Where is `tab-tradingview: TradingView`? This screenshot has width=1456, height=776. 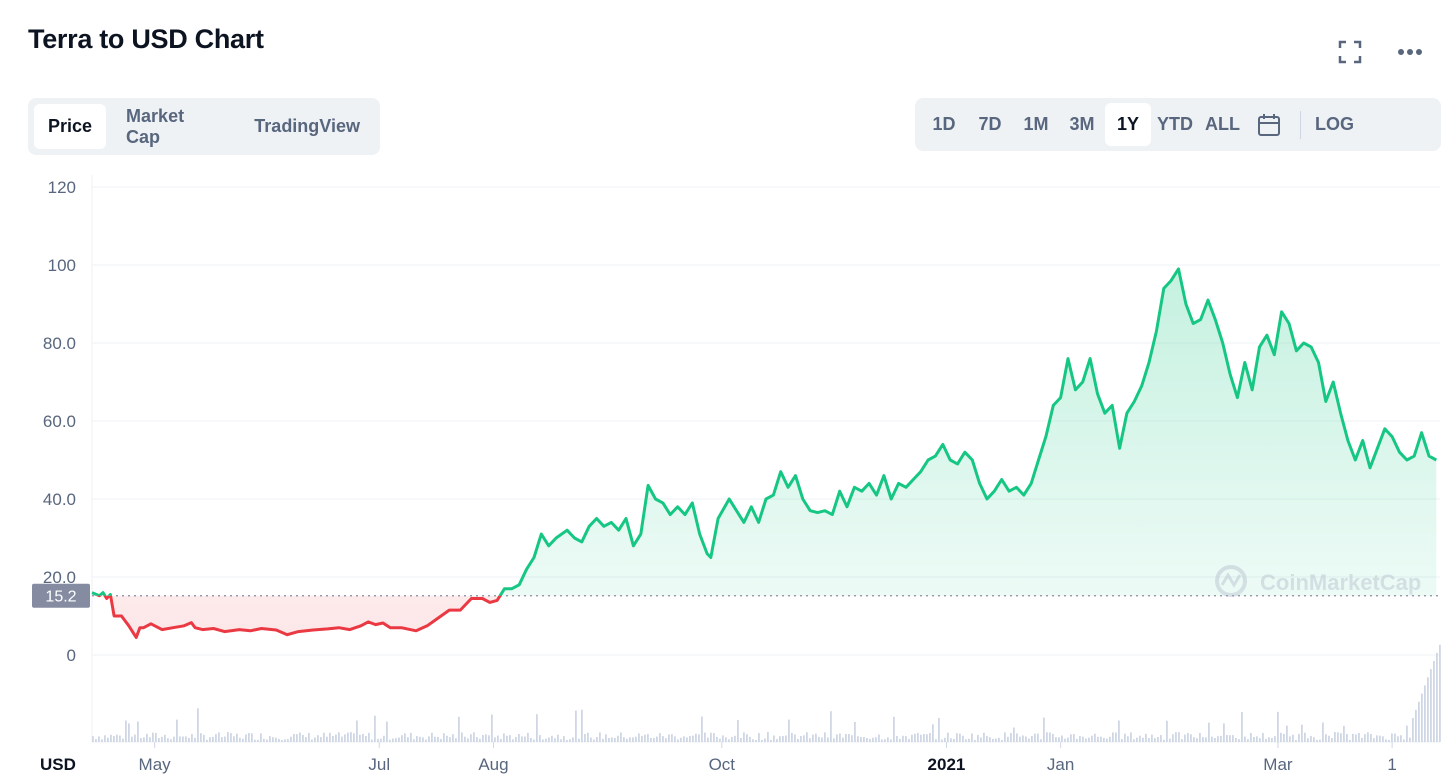 tab-tradingview: TradingView is located at coordinates (307, 126).